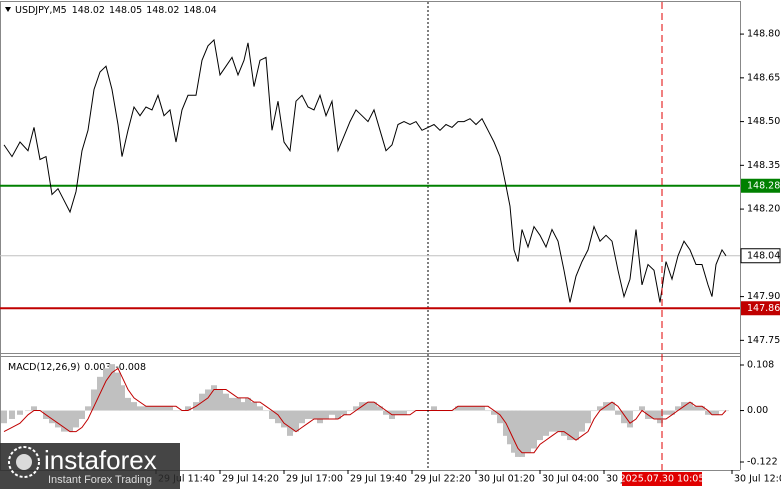  I want to click on cursor-tag, so click(662, 479).